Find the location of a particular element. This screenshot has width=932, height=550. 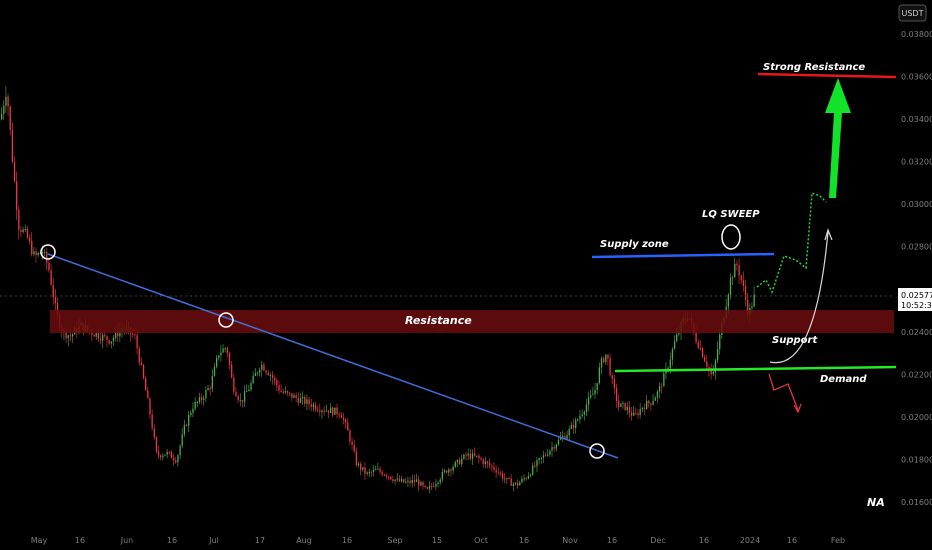

y-tick-label: 0.03600 is located at coordinates (916, 77).